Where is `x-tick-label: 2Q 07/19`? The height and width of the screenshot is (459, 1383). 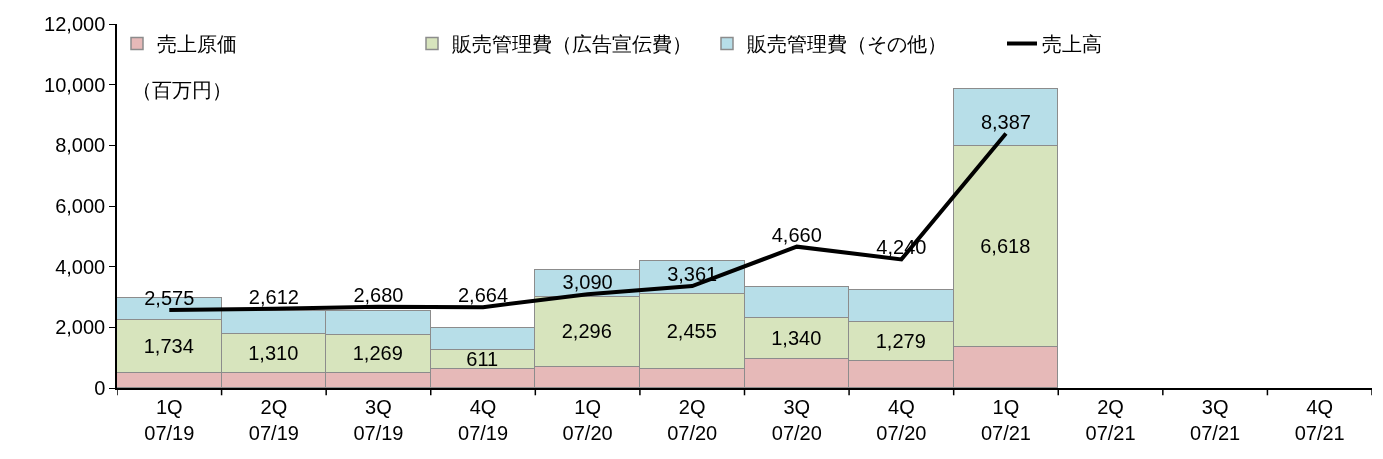 x-tick-label: 2Q 07/19 is located at coordinates (273, 419).